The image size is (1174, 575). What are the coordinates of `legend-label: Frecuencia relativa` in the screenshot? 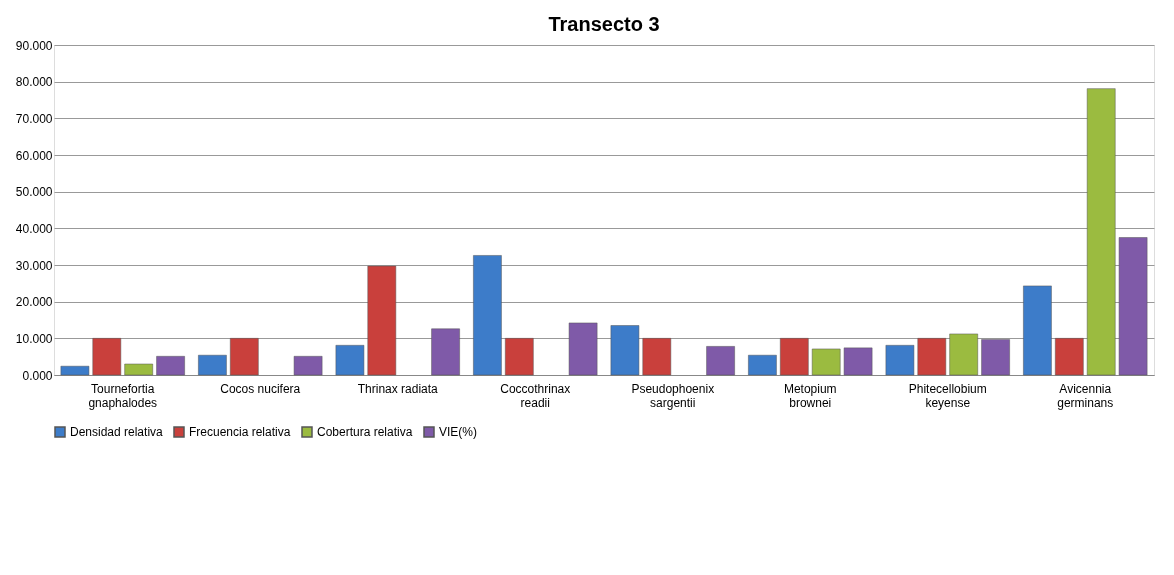 It's located at (240, 432).